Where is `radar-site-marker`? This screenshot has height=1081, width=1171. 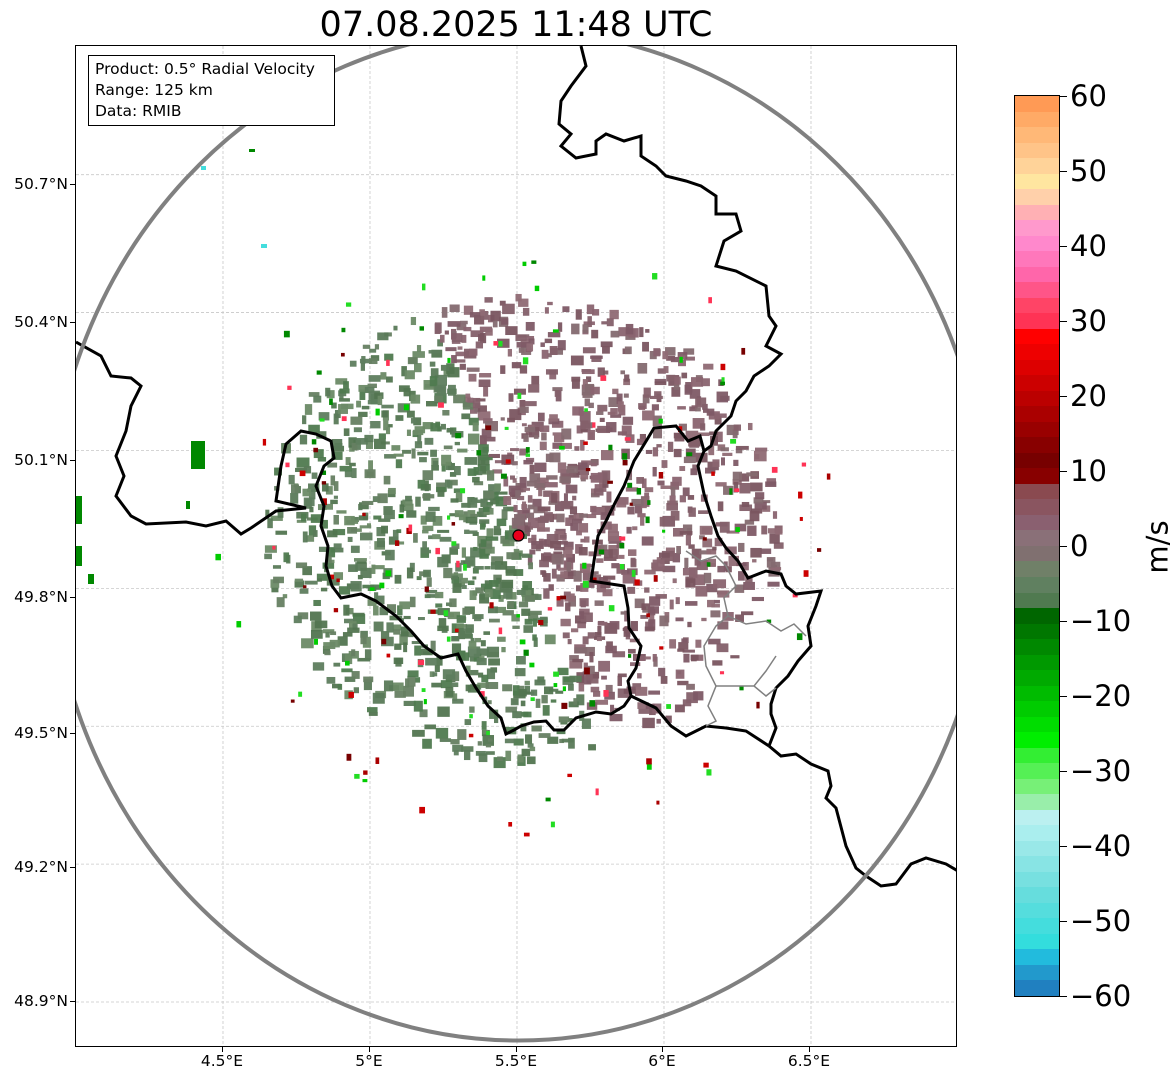
radar-site-marker is located at coordinates (518, 535).